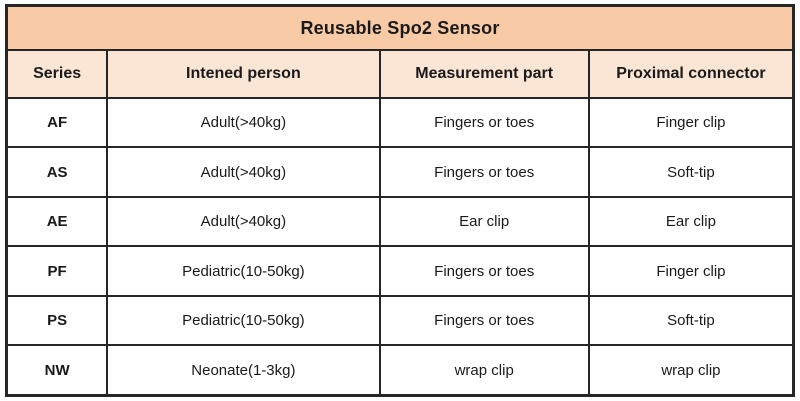 Image resolution: width=800 pixels, height=401 pixels. I want to click on cell-person: Neonate(1-3kg), so click(243, 370).